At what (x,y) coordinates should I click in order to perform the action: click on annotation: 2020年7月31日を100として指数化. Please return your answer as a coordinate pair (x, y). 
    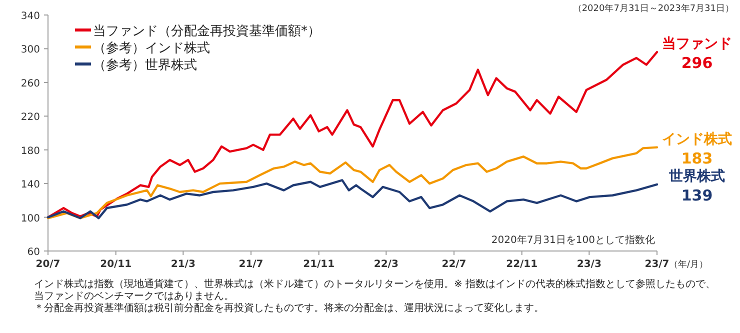
    Looking at the image, I should click on (573, 240).